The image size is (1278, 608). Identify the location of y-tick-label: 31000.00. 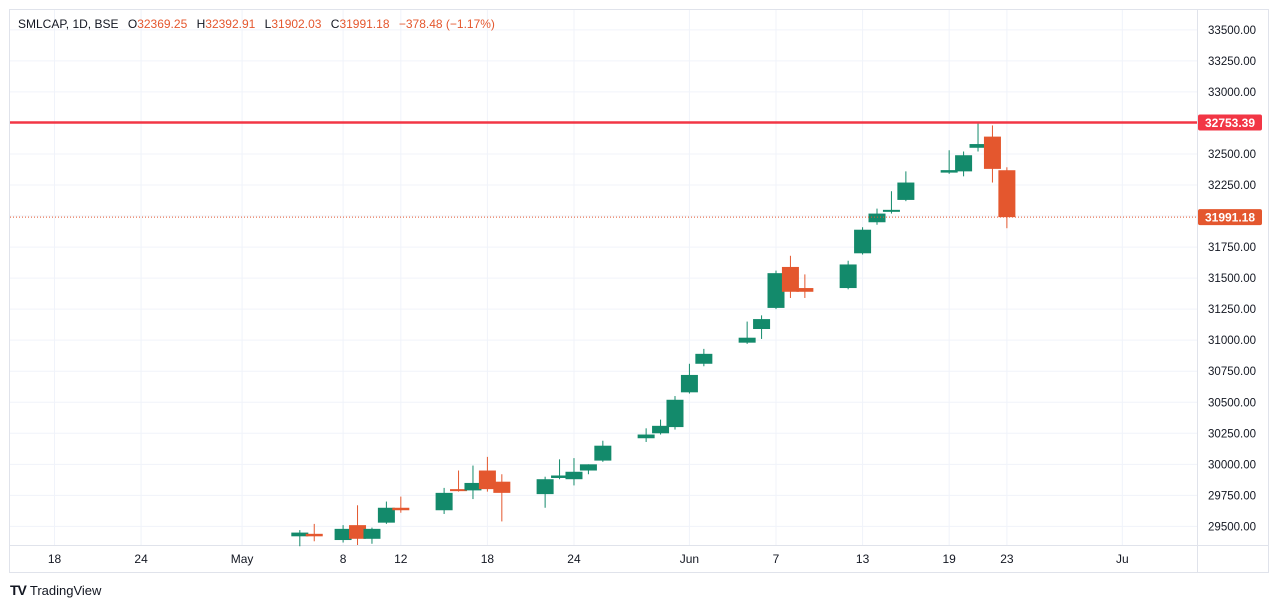
(1232, 341).